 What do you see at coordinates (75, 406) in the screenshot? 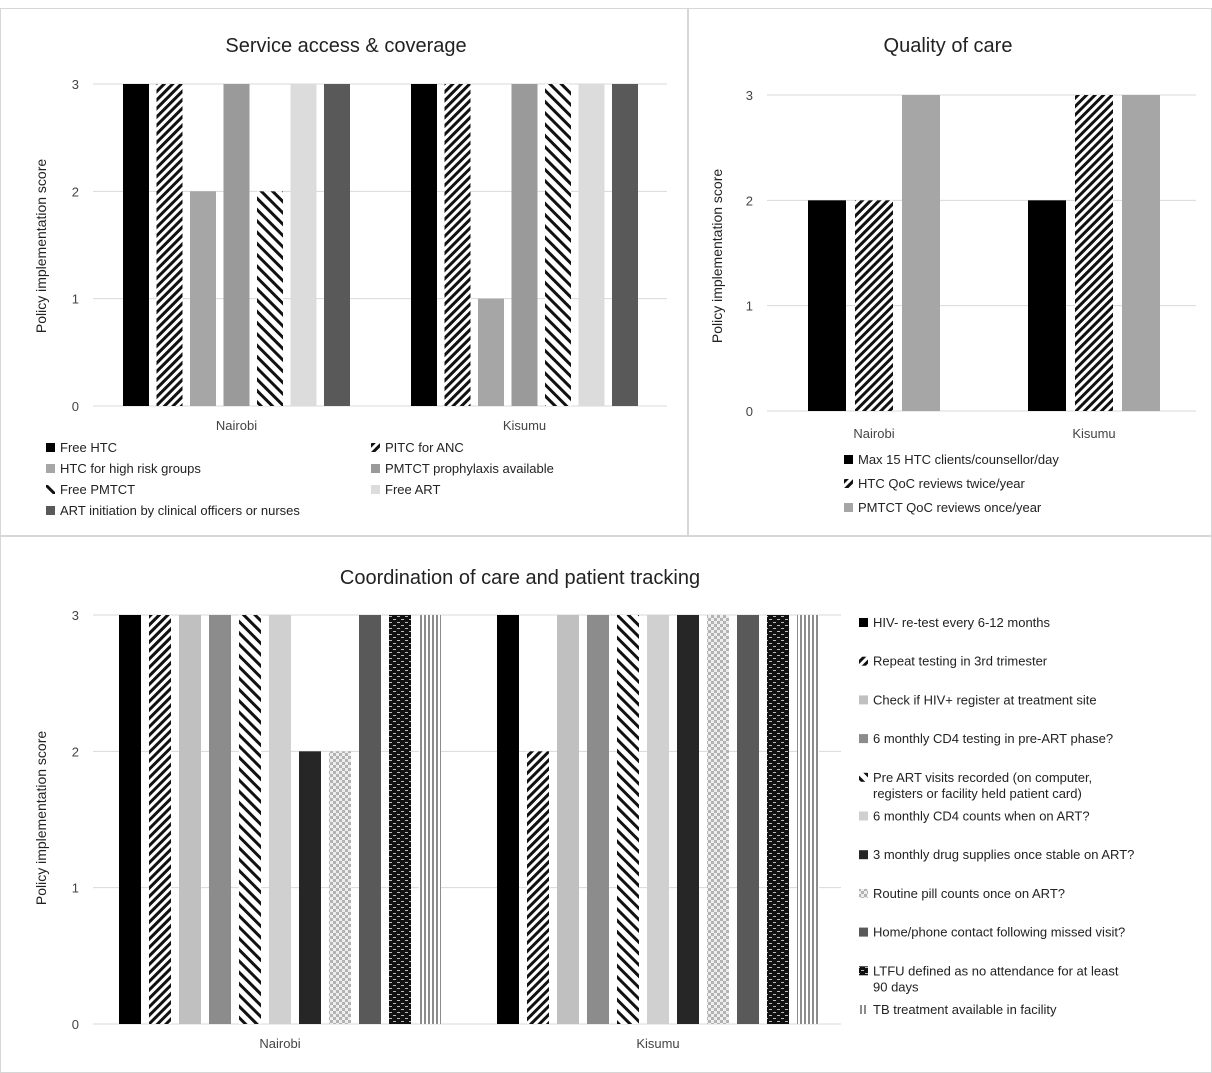
I see `chart1-y-tick-label: 0` at bounding box center [75, 406].